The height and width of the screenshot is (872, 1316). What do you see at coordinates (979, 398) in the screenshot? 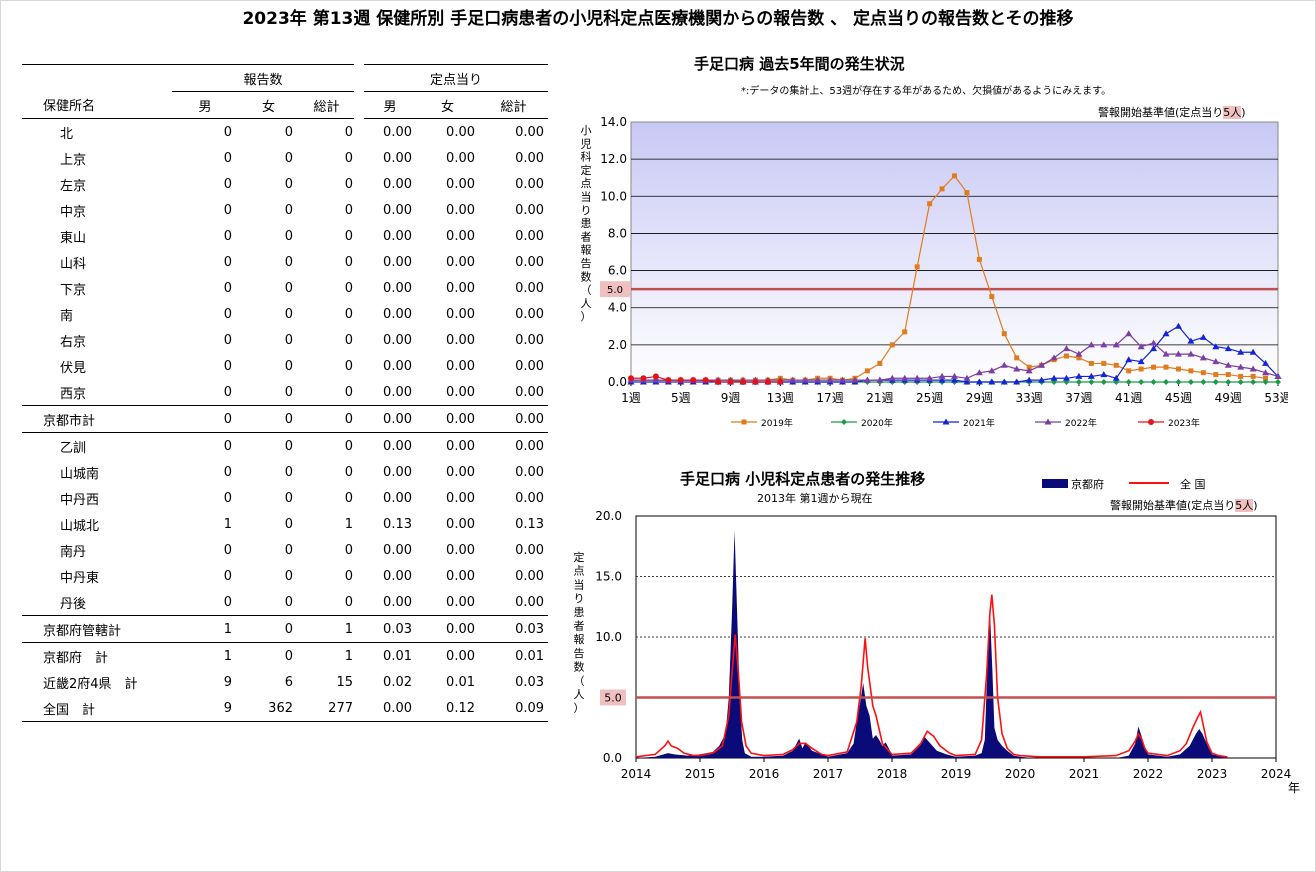
I see `chart1-x-tick-label: 29週` at bounding box center [979, 398].